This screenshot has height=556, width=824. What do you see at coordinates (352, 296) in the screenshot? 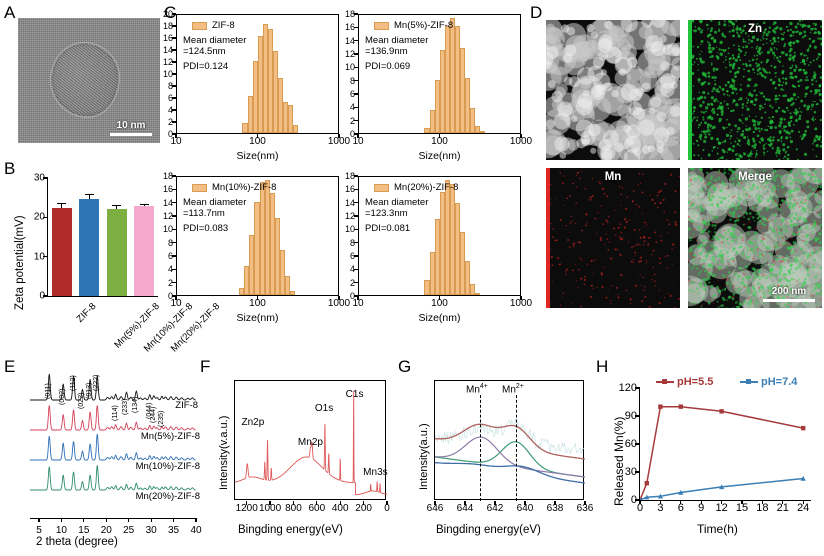
I see `panel-c-ytick: 0` at bounding box center [352, 296].